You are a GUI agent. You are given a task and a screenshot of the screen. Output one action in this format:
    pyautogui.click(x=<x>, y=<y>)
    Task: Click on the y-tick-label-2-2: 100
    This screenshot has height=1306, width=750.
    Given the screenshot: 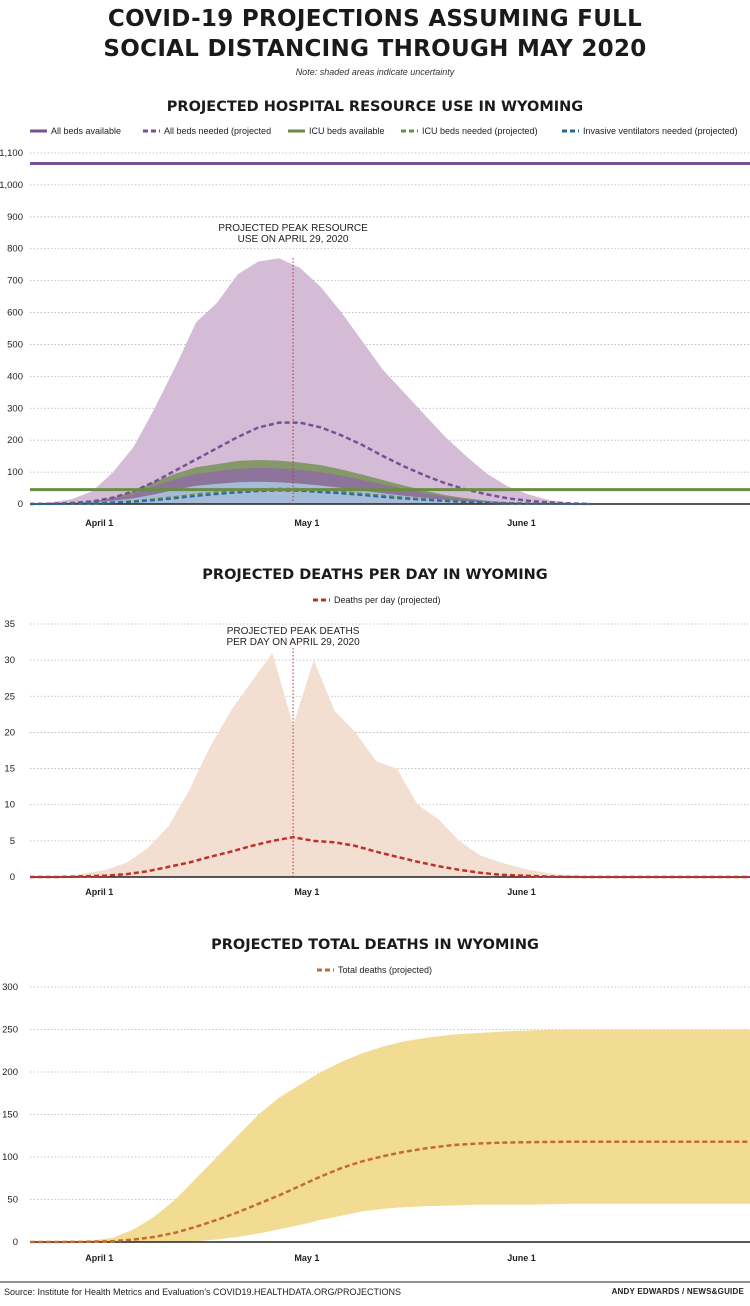 What is the action you would take?
    pyautogui.click(x=10, y=1157)
    